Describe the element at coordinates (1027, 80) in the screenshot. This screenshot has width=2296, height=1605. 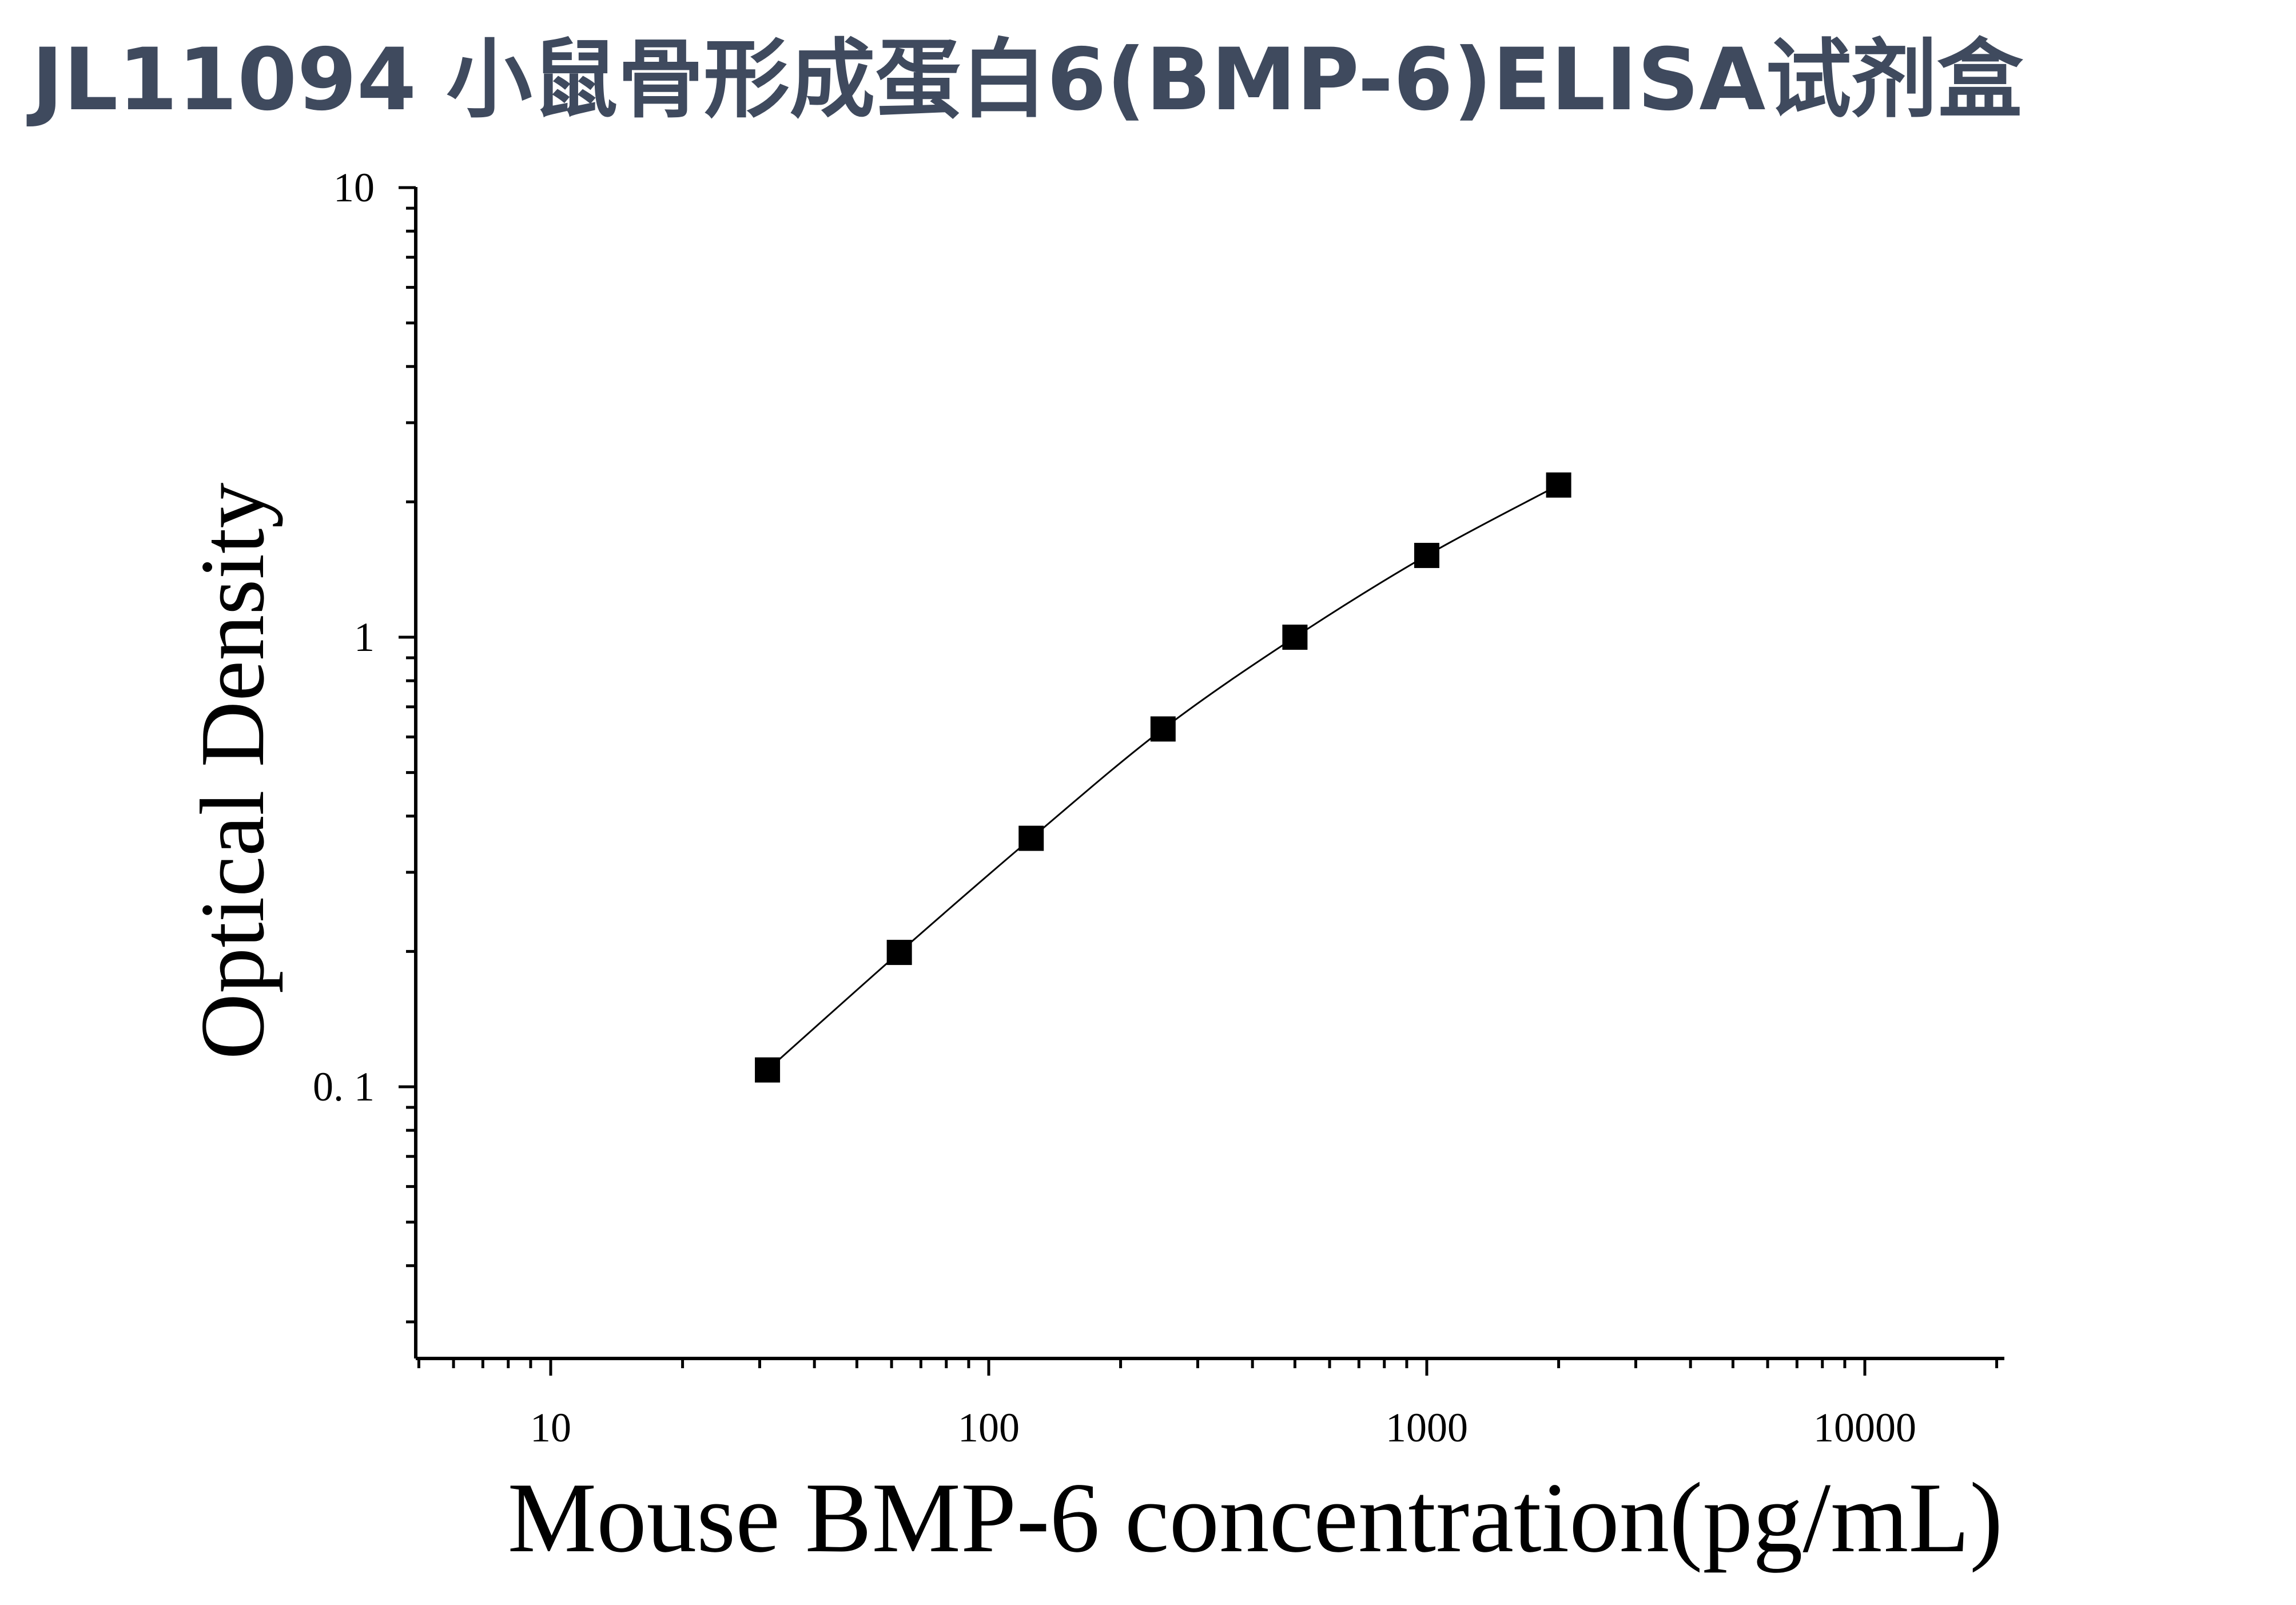
I see `page-title: JL11094 小鼠骨形成蛋白6(BMP-6)ELISA试剂盒` at that location.